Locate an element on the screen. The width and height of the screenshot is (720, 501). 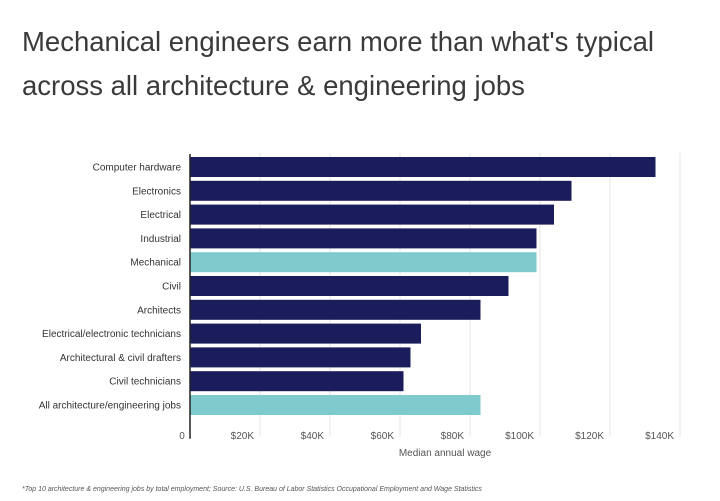
category-label: All architecture/engineering jobs is located at coordinates (110, 406).